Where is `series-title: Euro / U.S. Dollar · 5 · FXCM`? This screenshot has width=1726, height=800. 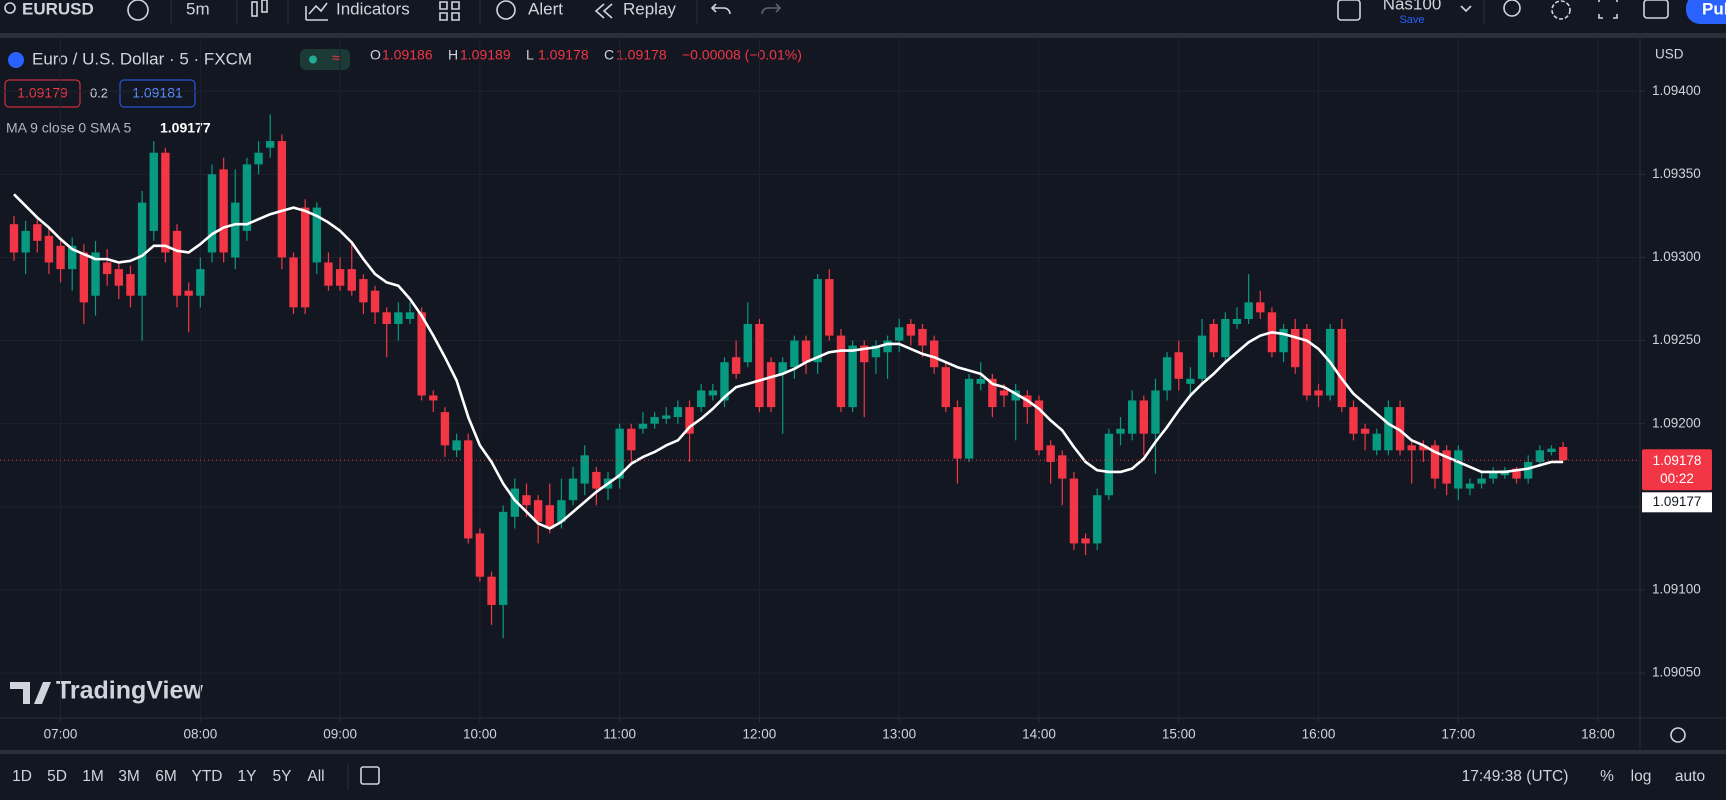 series-title: Euro / U.S. Dollar · 5 · FXCM is located at coordinates (142, 58).